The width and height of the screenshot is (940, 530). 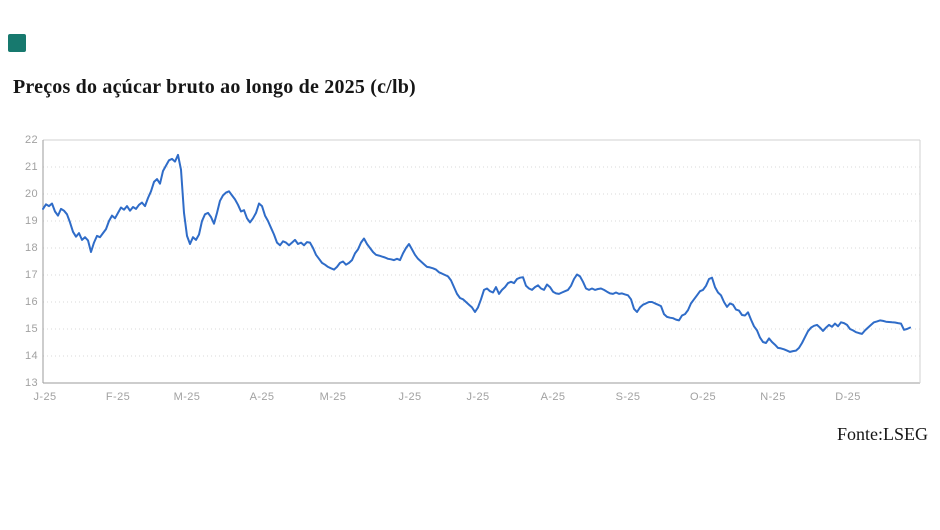 I want to click on x-tick-label: S-25, so click(x=628, y=397).